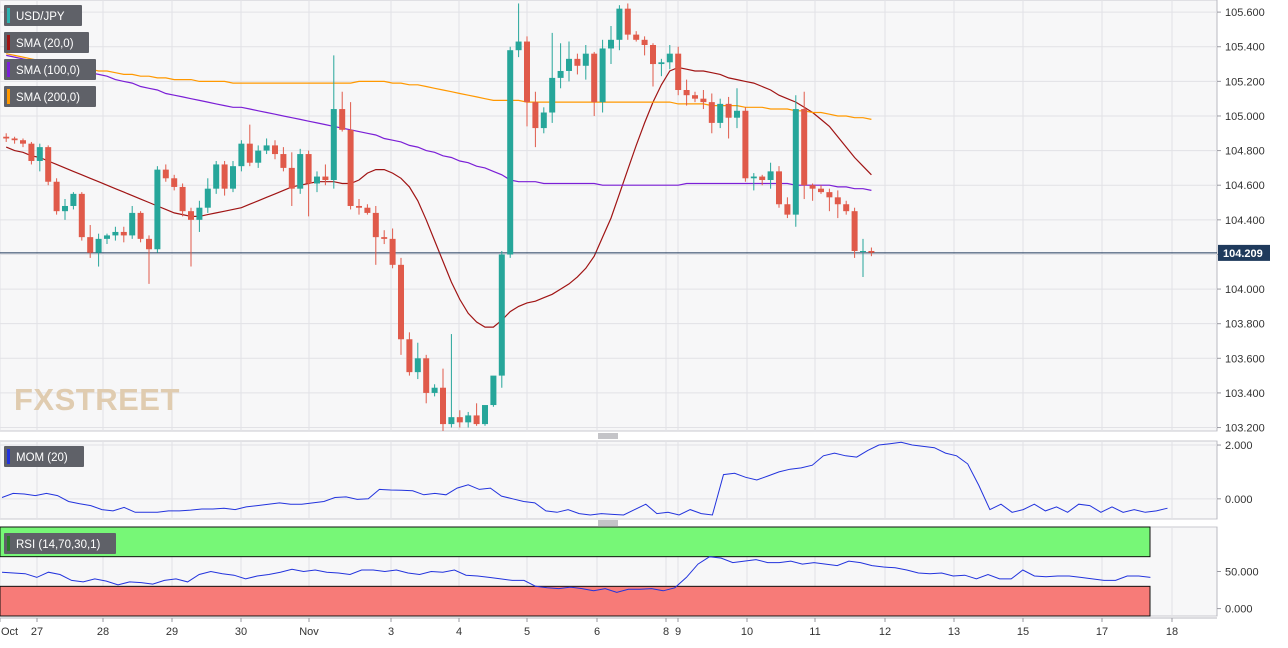 Image resolution: width=1288 pixels, height=648 pixels. I want to click on y-tick-label: 105.600, so click(1245, 13).